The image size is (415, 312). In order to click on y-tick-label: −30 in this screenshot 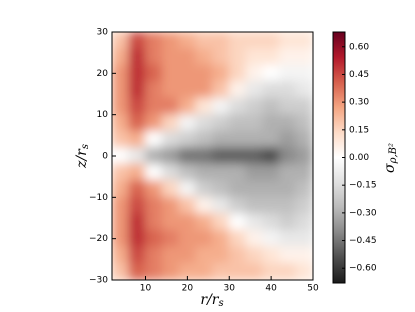, I will do `click(98, 281)`.